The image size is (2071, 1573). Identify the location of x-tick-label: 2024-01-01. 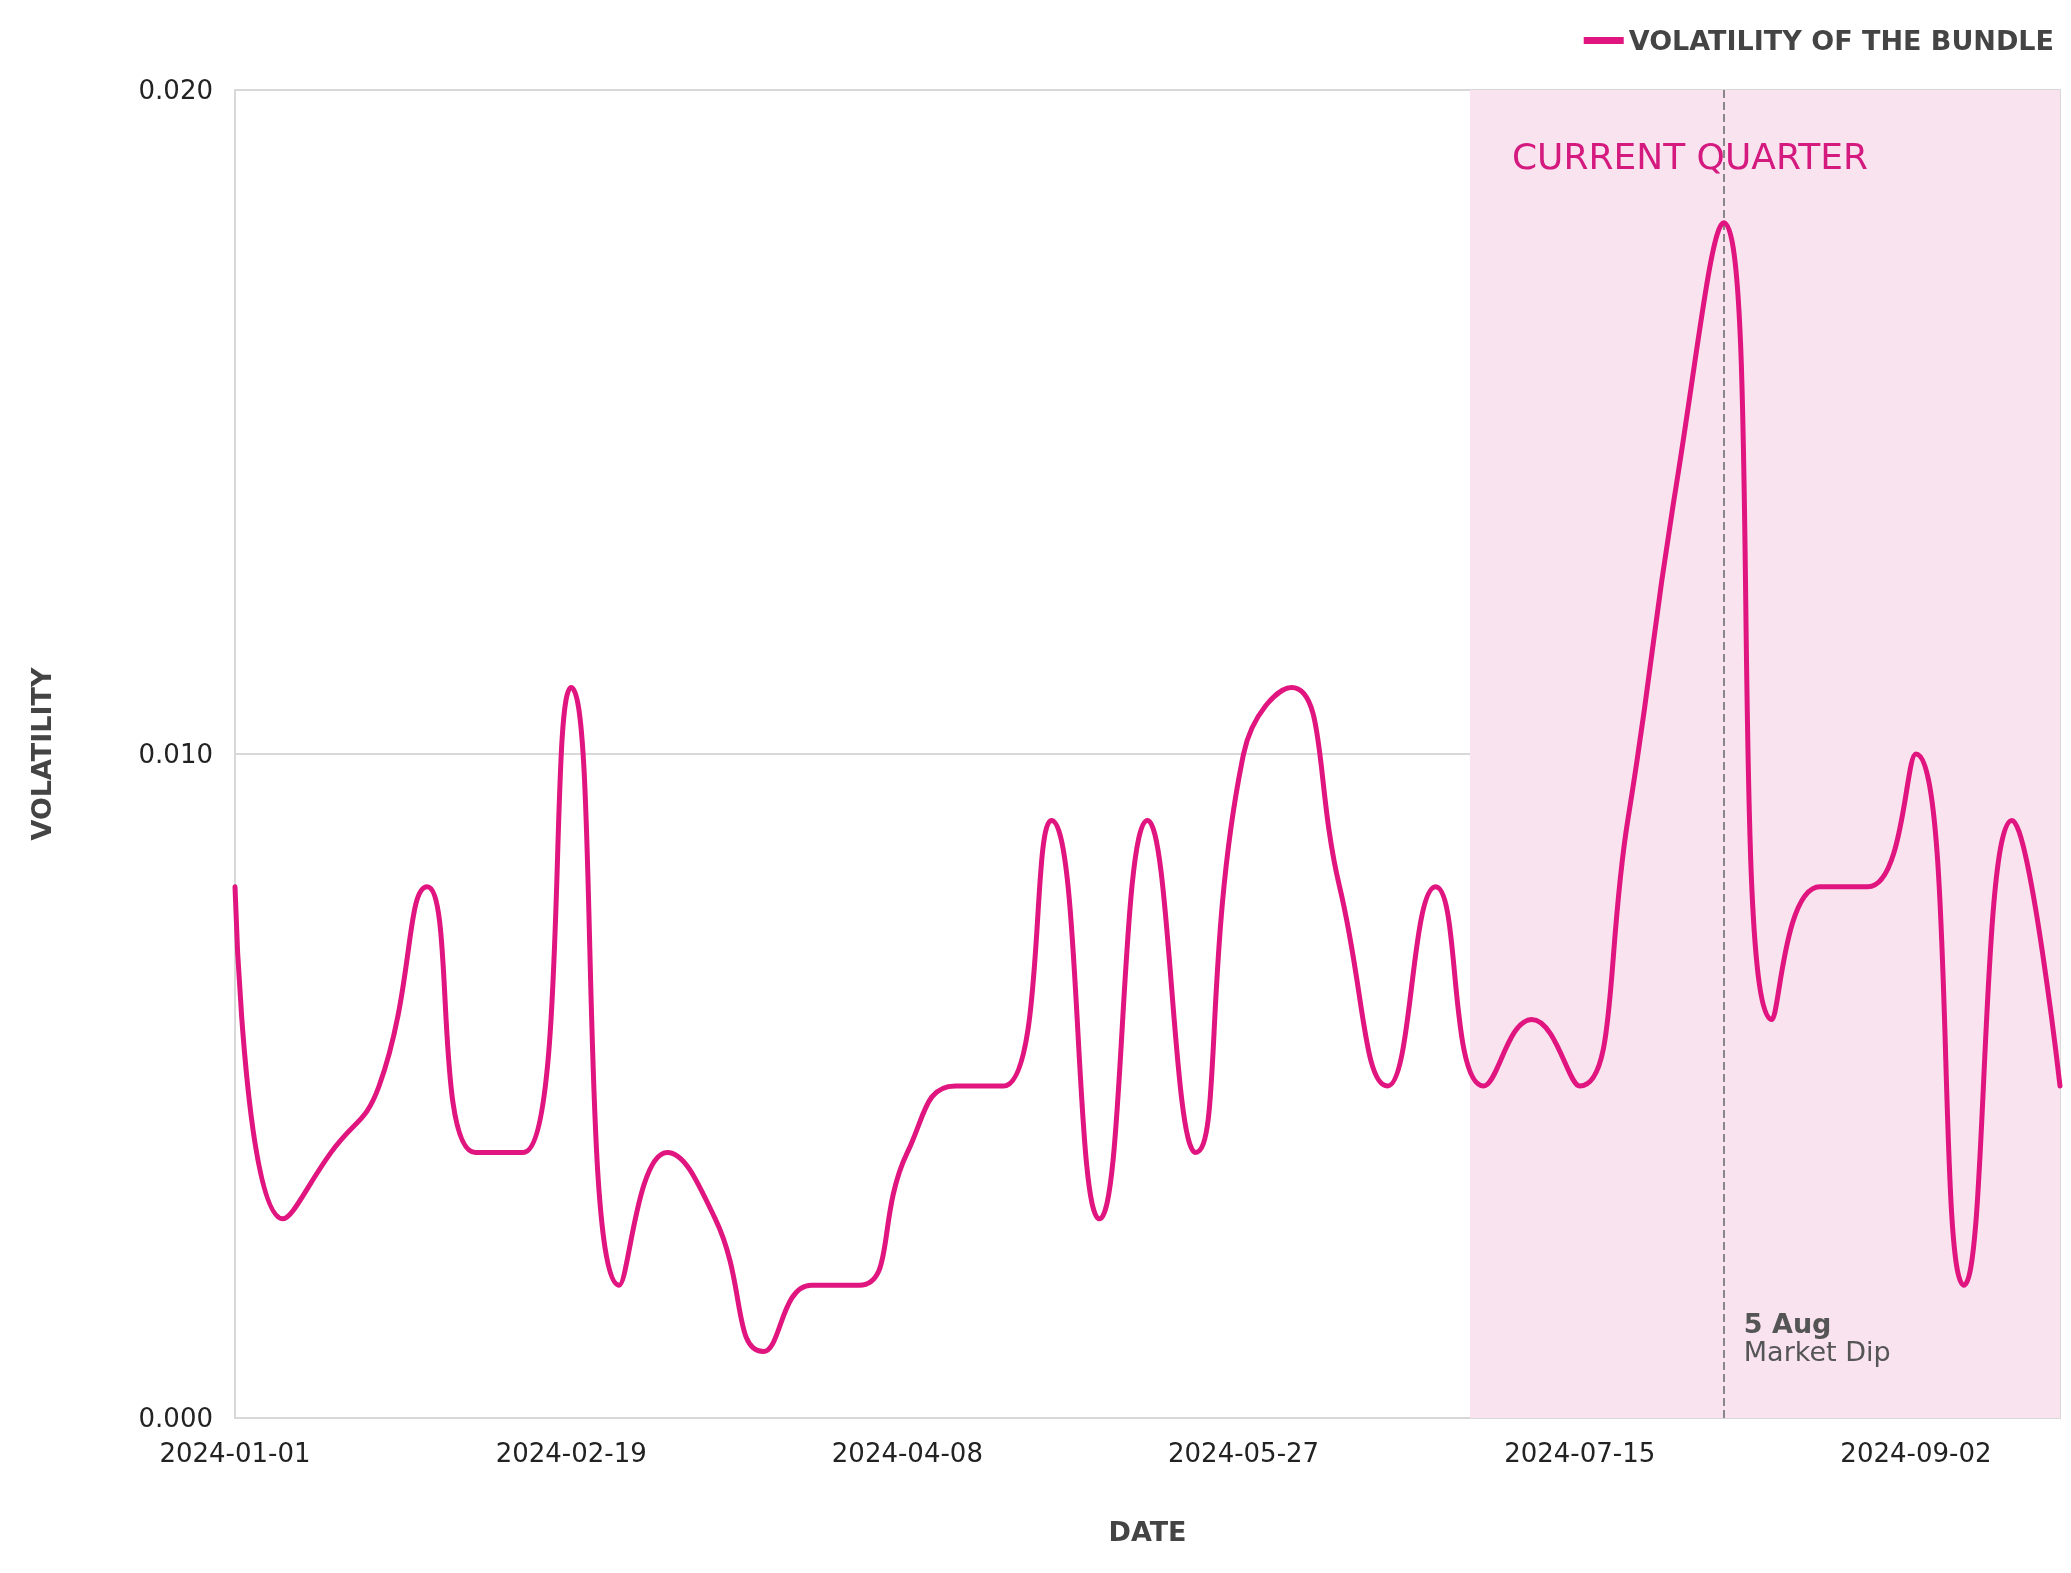
(235, 1453).